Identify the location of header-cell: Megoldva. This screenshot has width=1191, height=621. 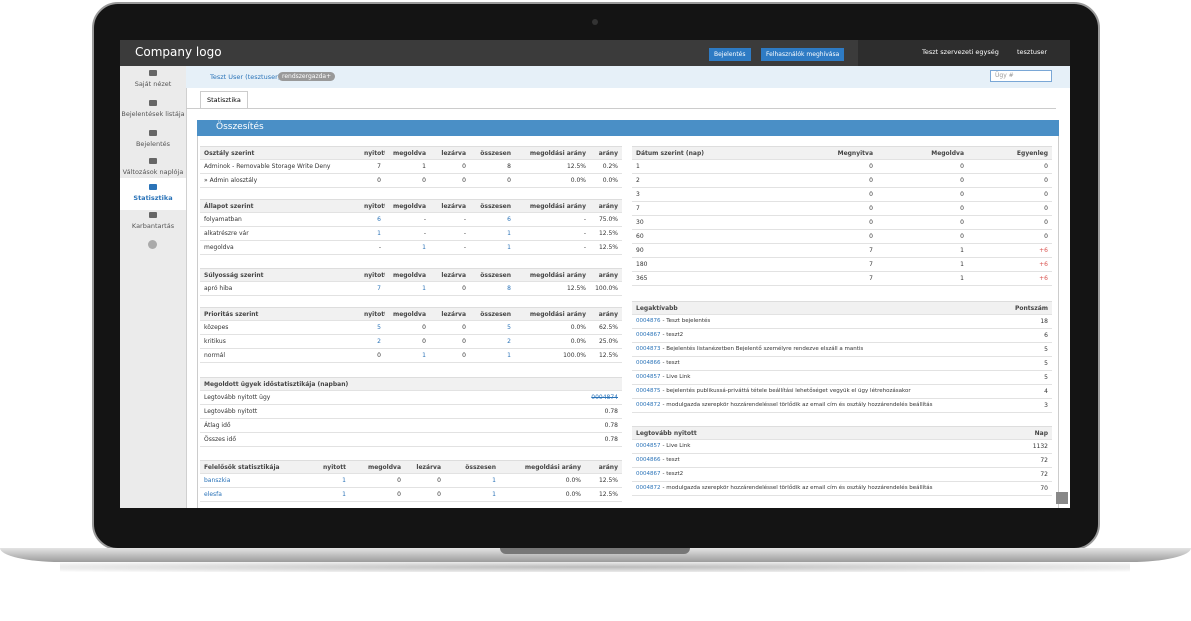
(947, 153).